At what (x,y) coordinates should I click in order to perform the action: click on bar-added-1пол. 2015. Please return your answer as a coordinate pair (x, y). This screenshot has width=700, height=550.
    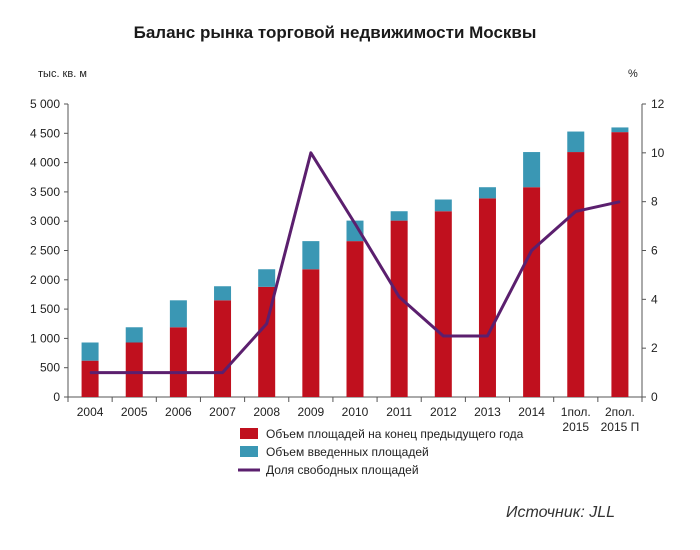
    Looking at the image, I should click on (576, 142).